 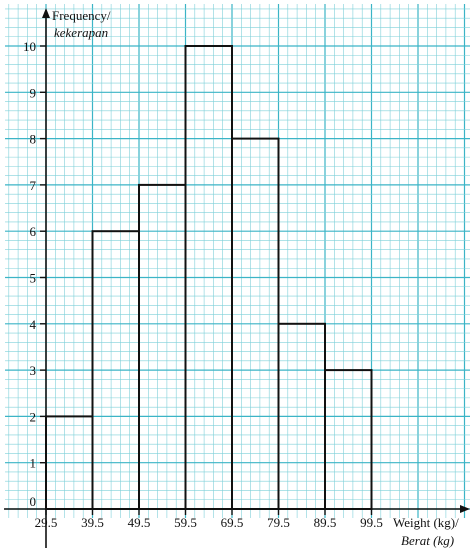 What do you see at coordinates (46, 522) in the screenshot?
I see `x-tick-label: 29.5` at bounding box center [46, 522].